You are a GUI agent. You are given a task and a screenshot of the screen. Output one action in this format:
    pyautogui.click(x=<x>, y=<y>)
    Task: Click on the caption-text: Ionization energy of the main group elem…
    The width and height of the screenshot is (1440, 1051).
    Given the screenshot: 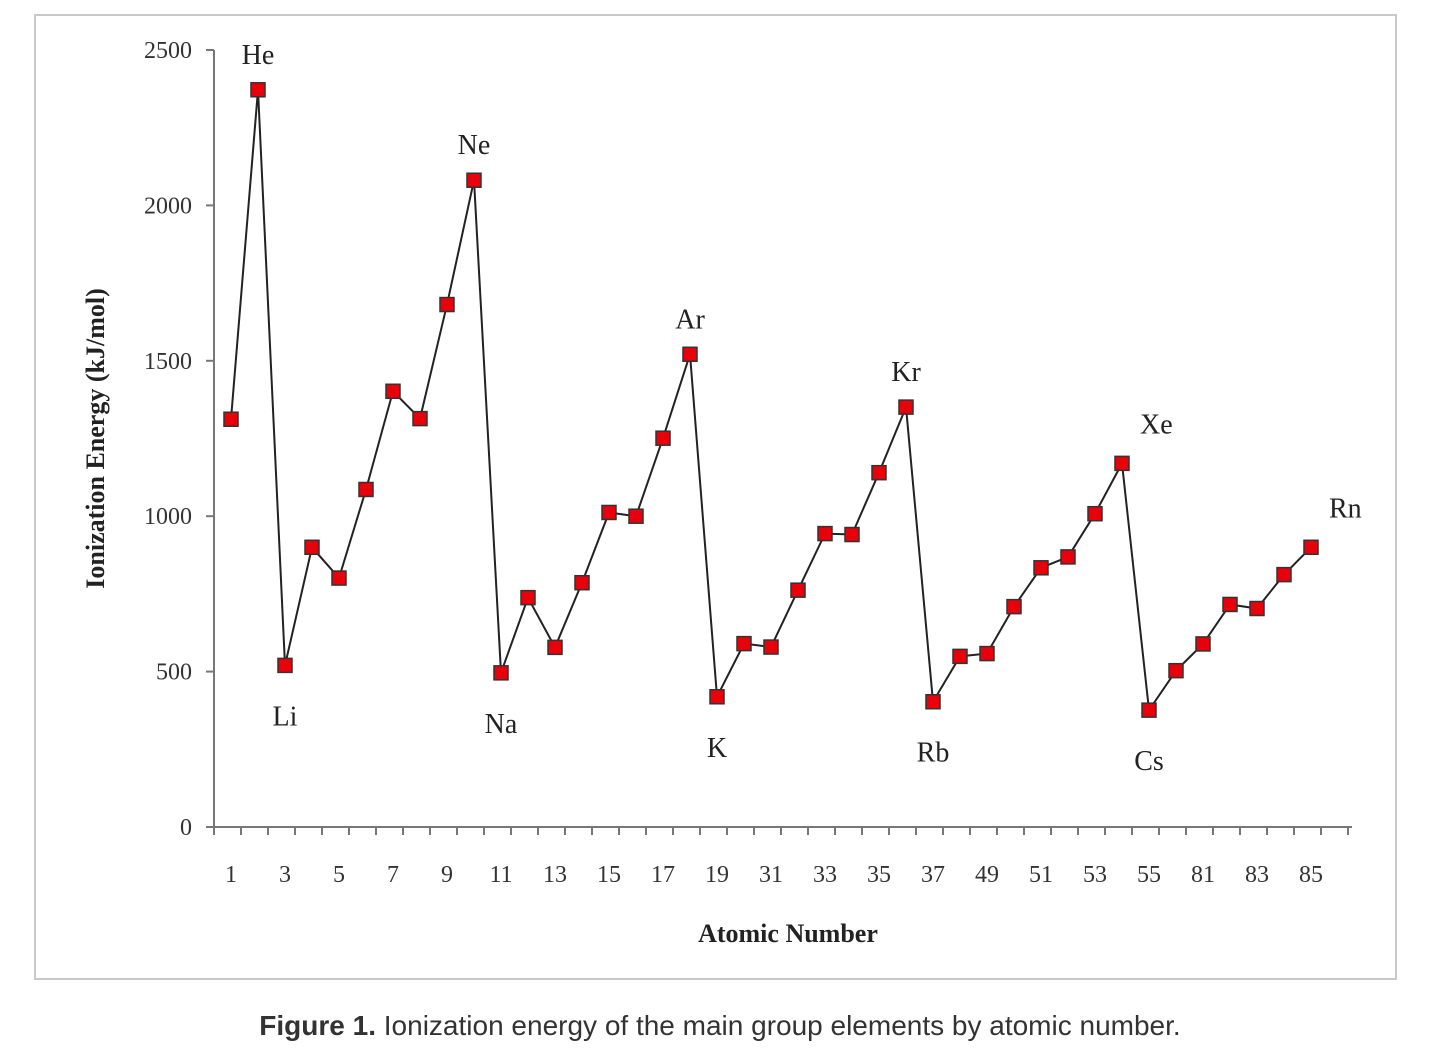 What is the action you would take?
    pyautogui.click(x=782, y=1025)
    